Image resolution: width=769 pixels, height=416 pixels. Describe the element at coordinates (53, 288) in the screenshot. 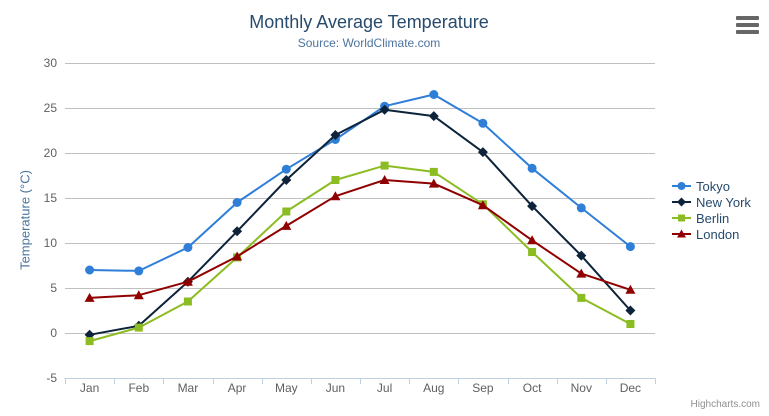

I see `y-axis-label: 5` at that location.